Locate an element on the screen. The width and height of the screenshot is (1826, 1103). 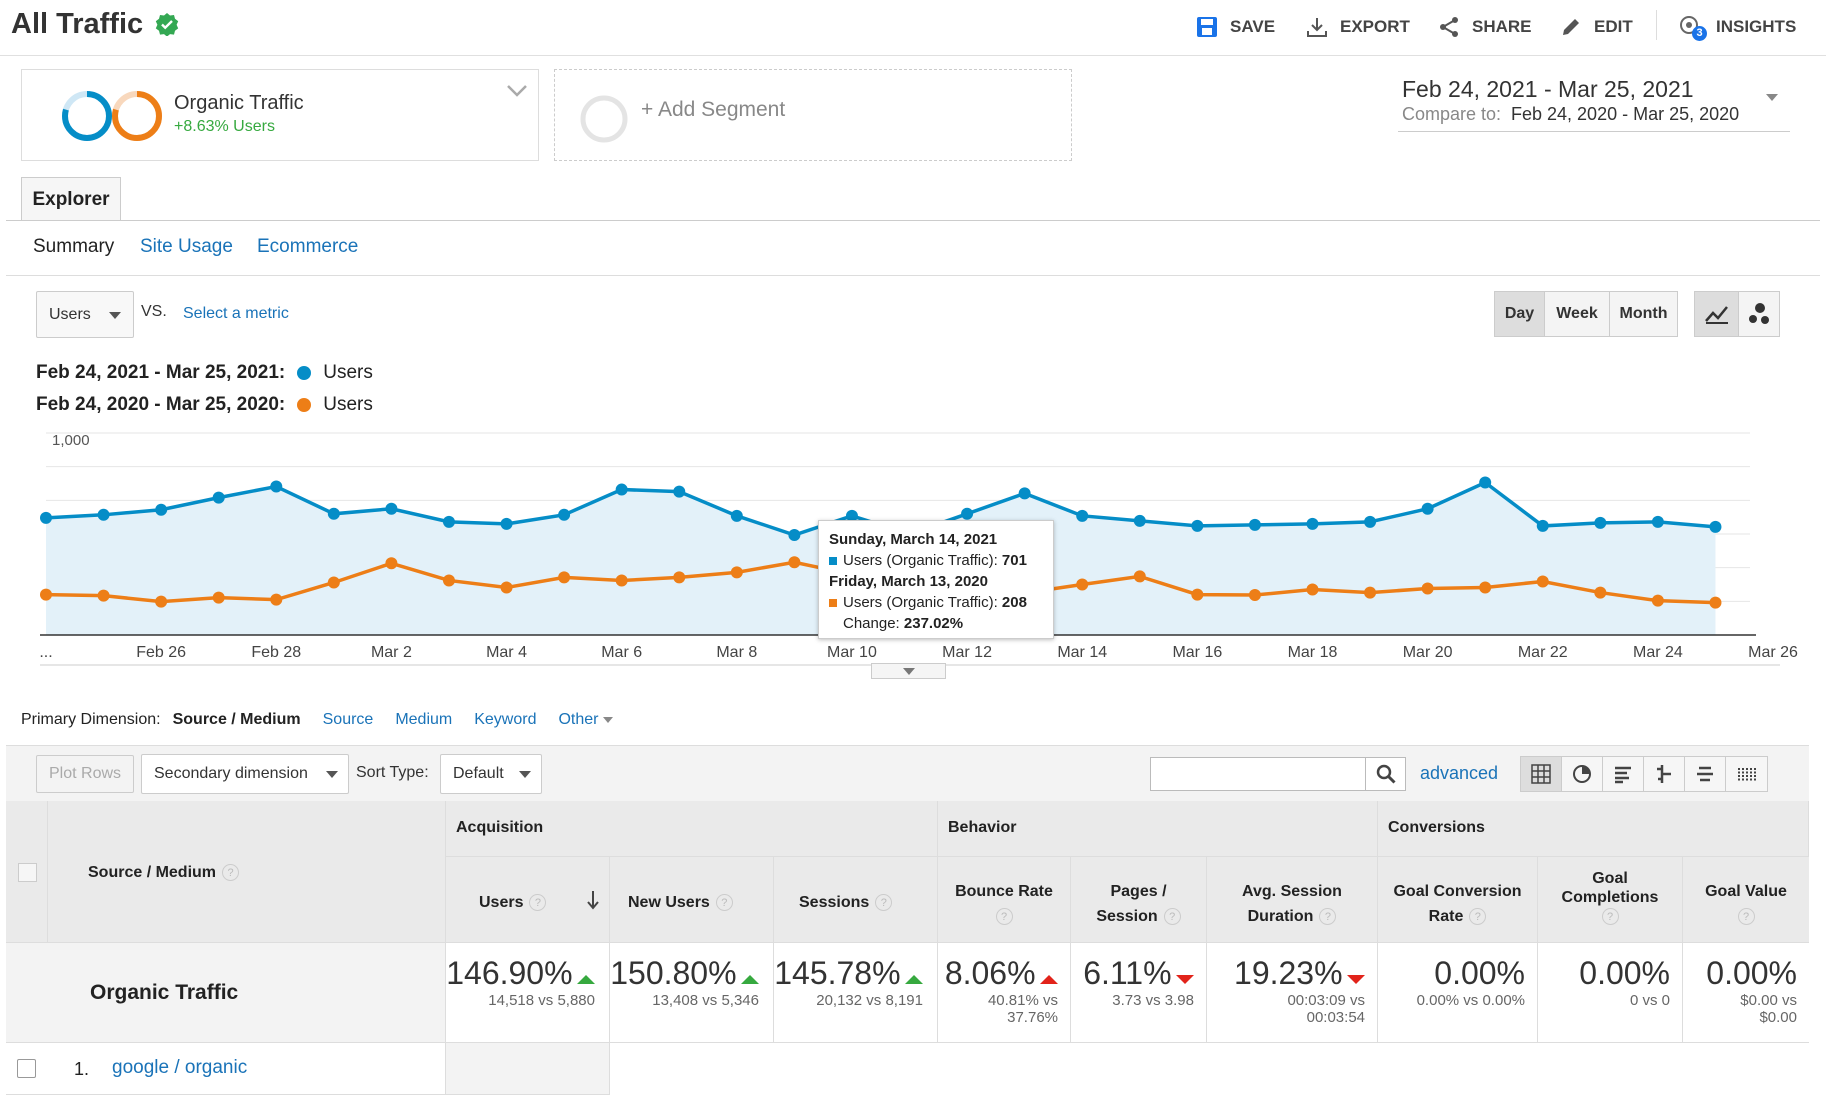
view-term-cloud-button is located at coordinates (1705, 774).